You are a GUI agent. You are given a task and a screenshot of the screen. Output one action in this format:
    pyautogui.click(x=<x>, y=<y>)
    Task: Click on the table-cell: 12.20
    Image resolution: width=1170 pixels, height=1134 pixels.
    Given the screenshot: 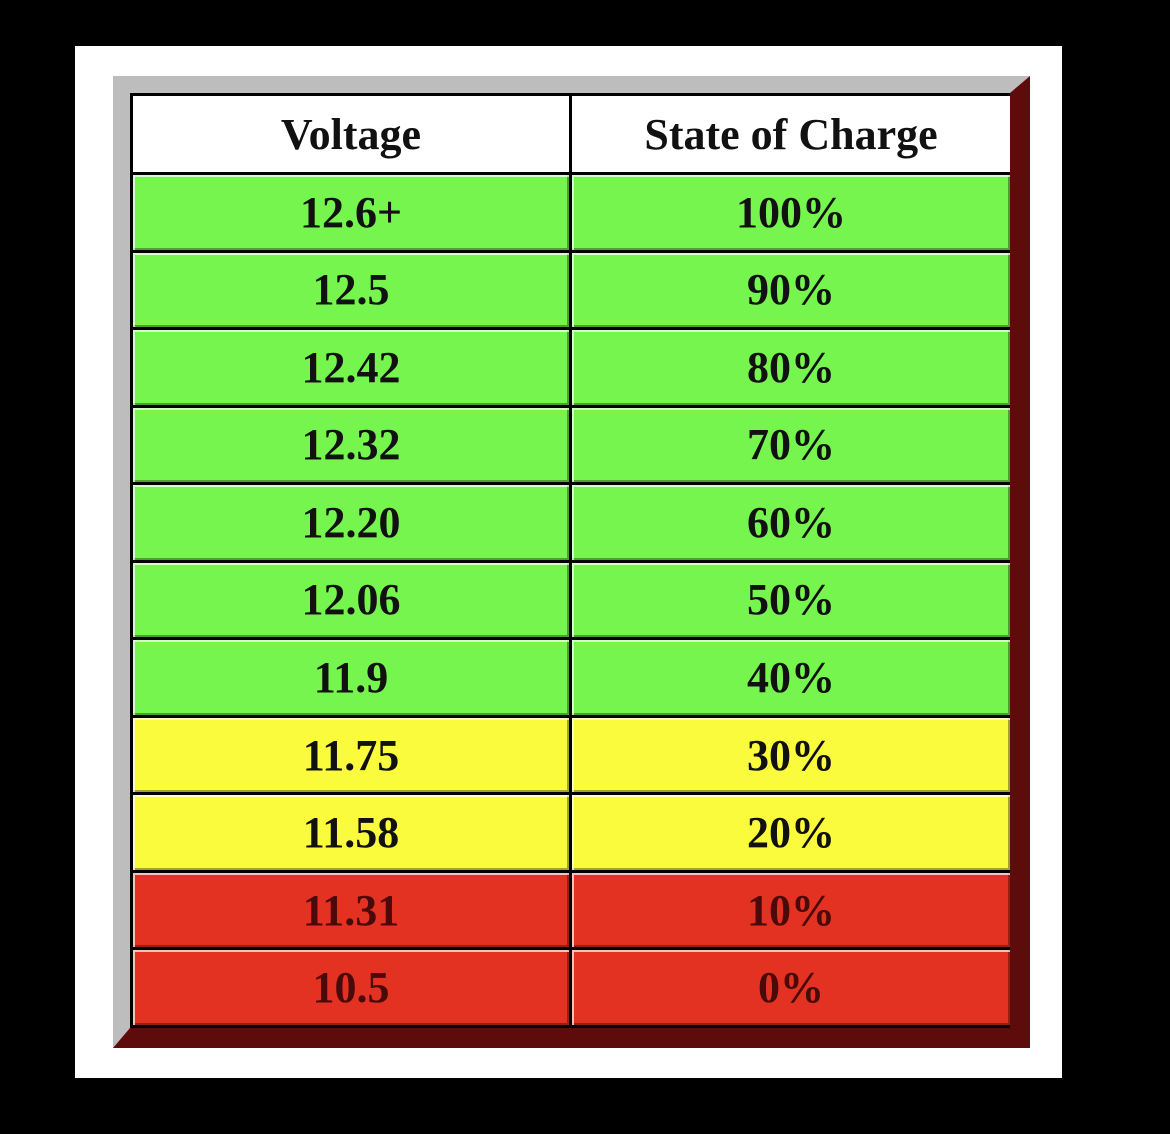 What is the action you would take?
    pyautogui.click(x=351, y=522)
    